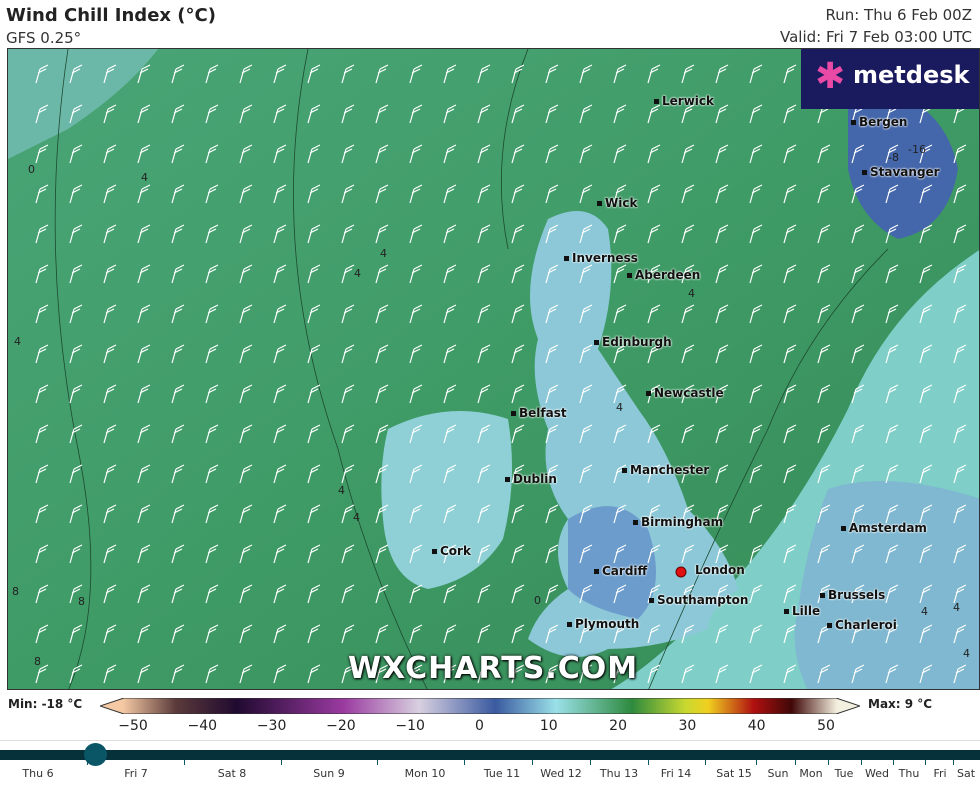  Describe the element at coordinates (940, 773) in the screenshot. I see `timeline-day: Fri` at that location.